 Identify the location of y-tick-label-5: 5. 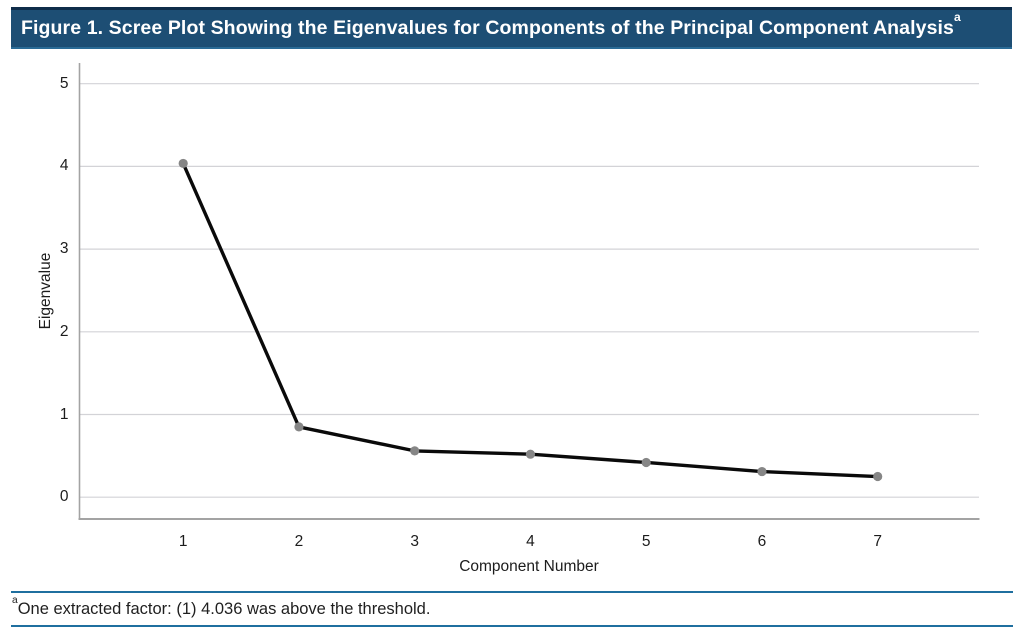
(64, 83).